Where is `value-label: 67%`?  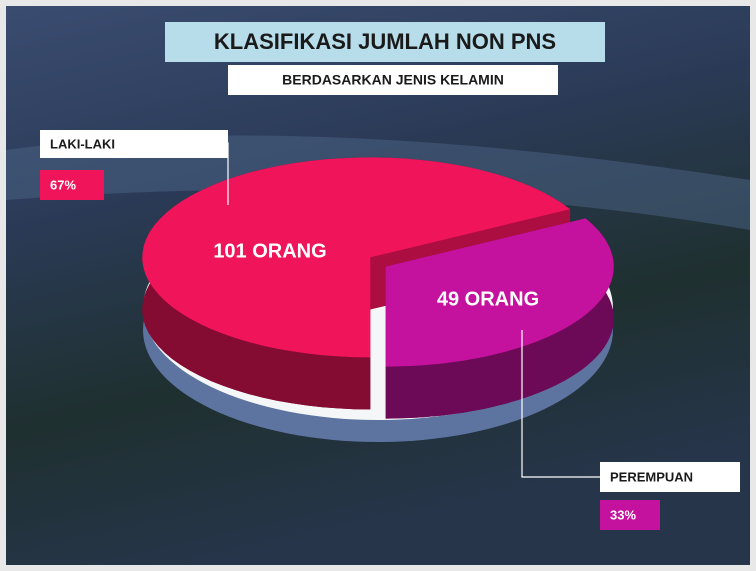
value-label: 67% is located at coordinates (63, 184).